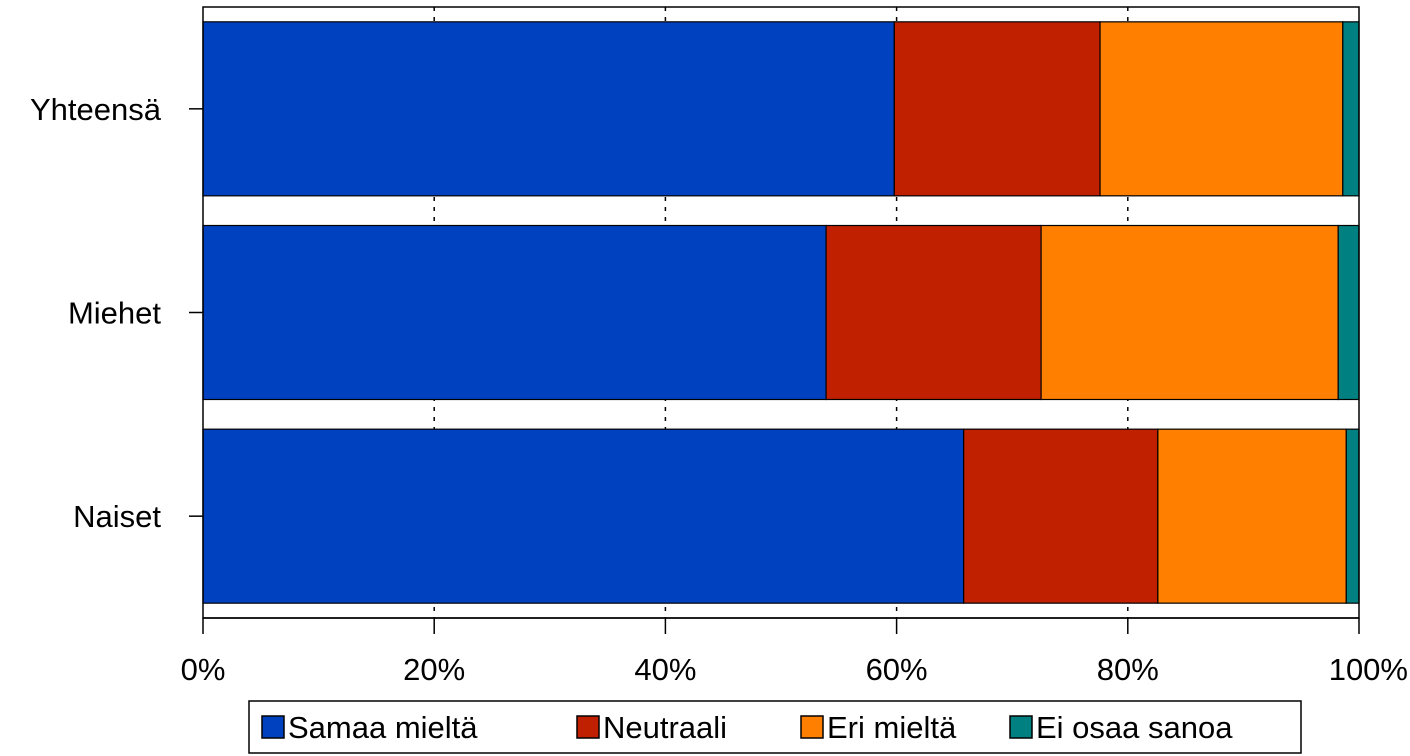 The image size is (1410, 756). I want to click on x-tick-label: 60%, so click(897, 669).